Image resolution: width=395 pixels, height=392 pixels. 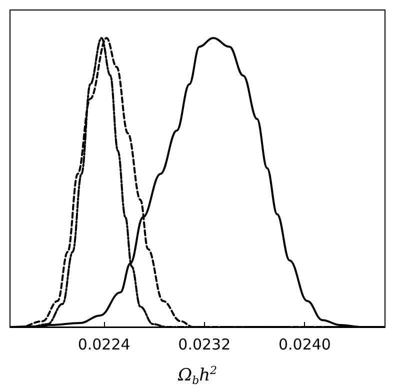 What do you see at coordinates (204, 345) in the screenshot?
I see `x-tick-label: 0.0232` at bounding box center [204, 345].